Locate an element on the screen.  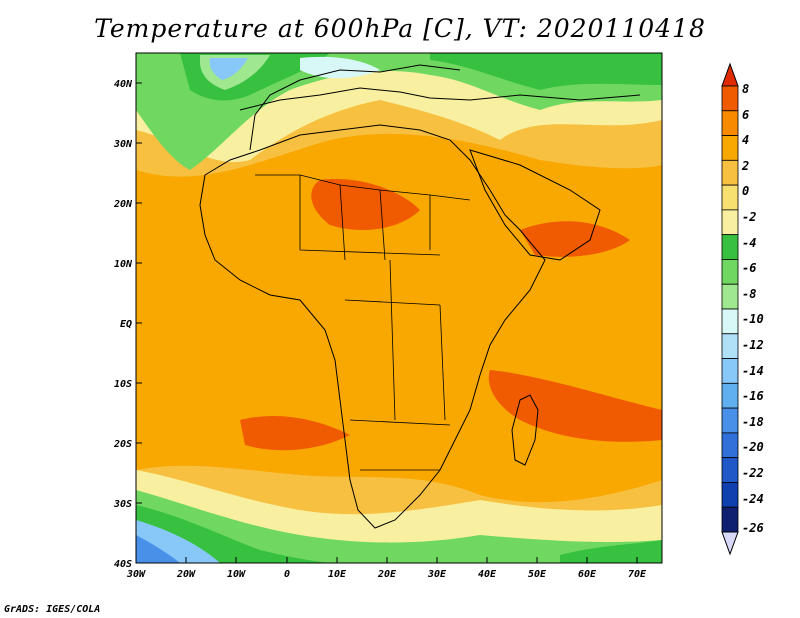
colorbar-label: -12 is located at coordinates (753, 345).